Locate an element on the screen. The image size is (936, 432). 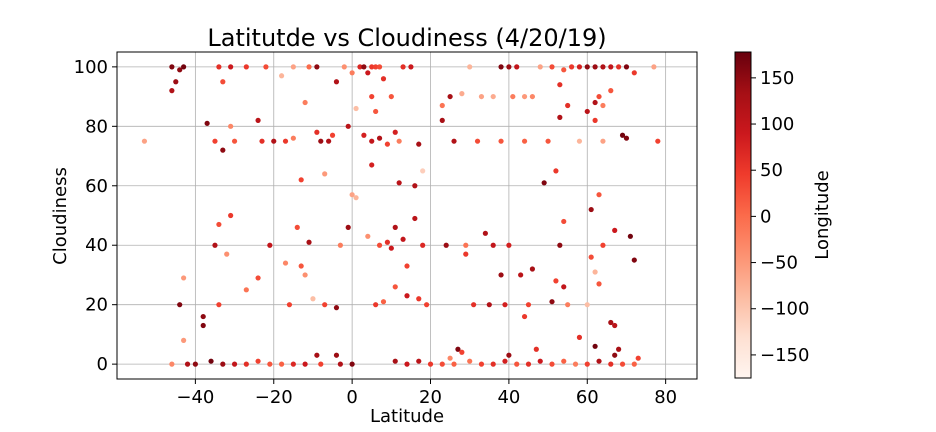
x-tick-label: 80 is located at coordinates (665, 397).